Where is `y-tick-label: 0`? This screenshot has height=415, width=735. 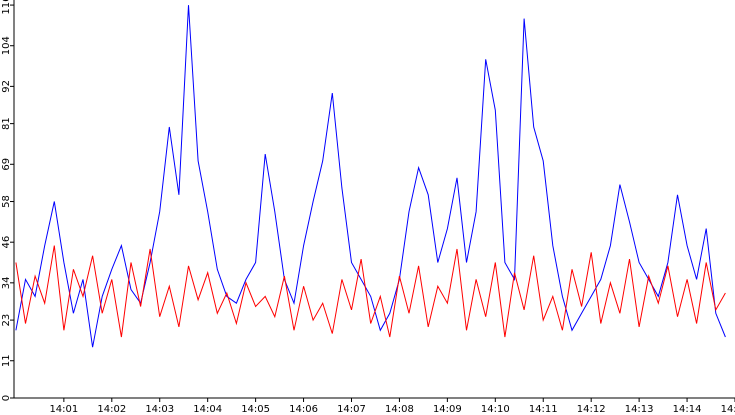
y-tick-label: 0 is located at coordinates (6, 398).